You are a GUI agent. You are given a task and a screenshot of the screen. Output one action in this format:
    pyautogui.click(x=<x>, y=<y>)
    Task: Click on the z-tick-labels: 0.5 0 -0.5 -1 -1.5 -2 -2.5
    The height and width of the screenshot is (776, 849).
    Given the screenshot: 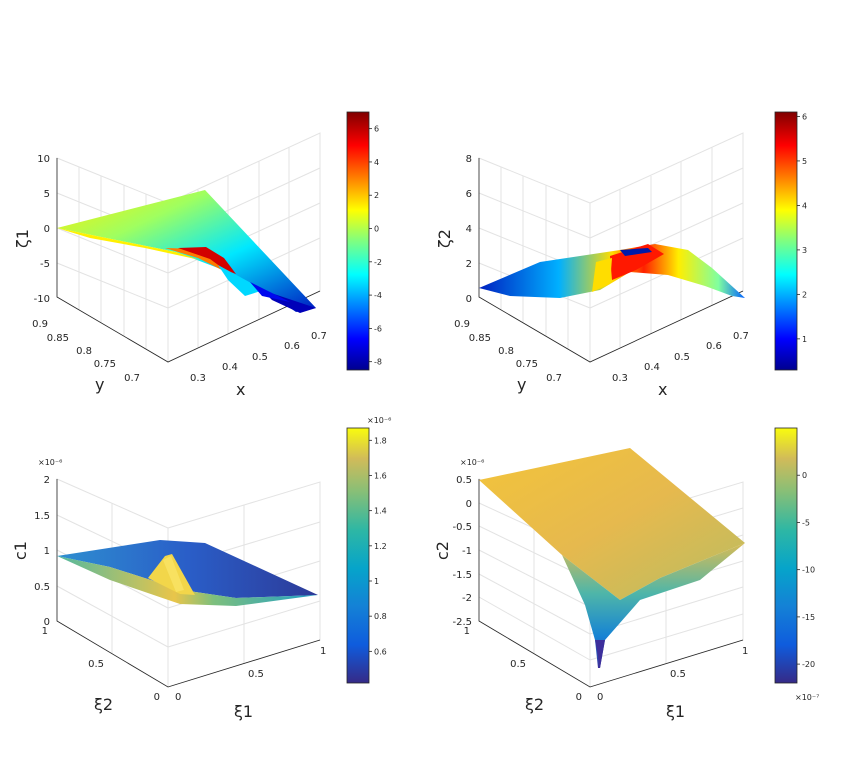 What is the action you would take?
    pyautogui.click(x=462, y=551)
    